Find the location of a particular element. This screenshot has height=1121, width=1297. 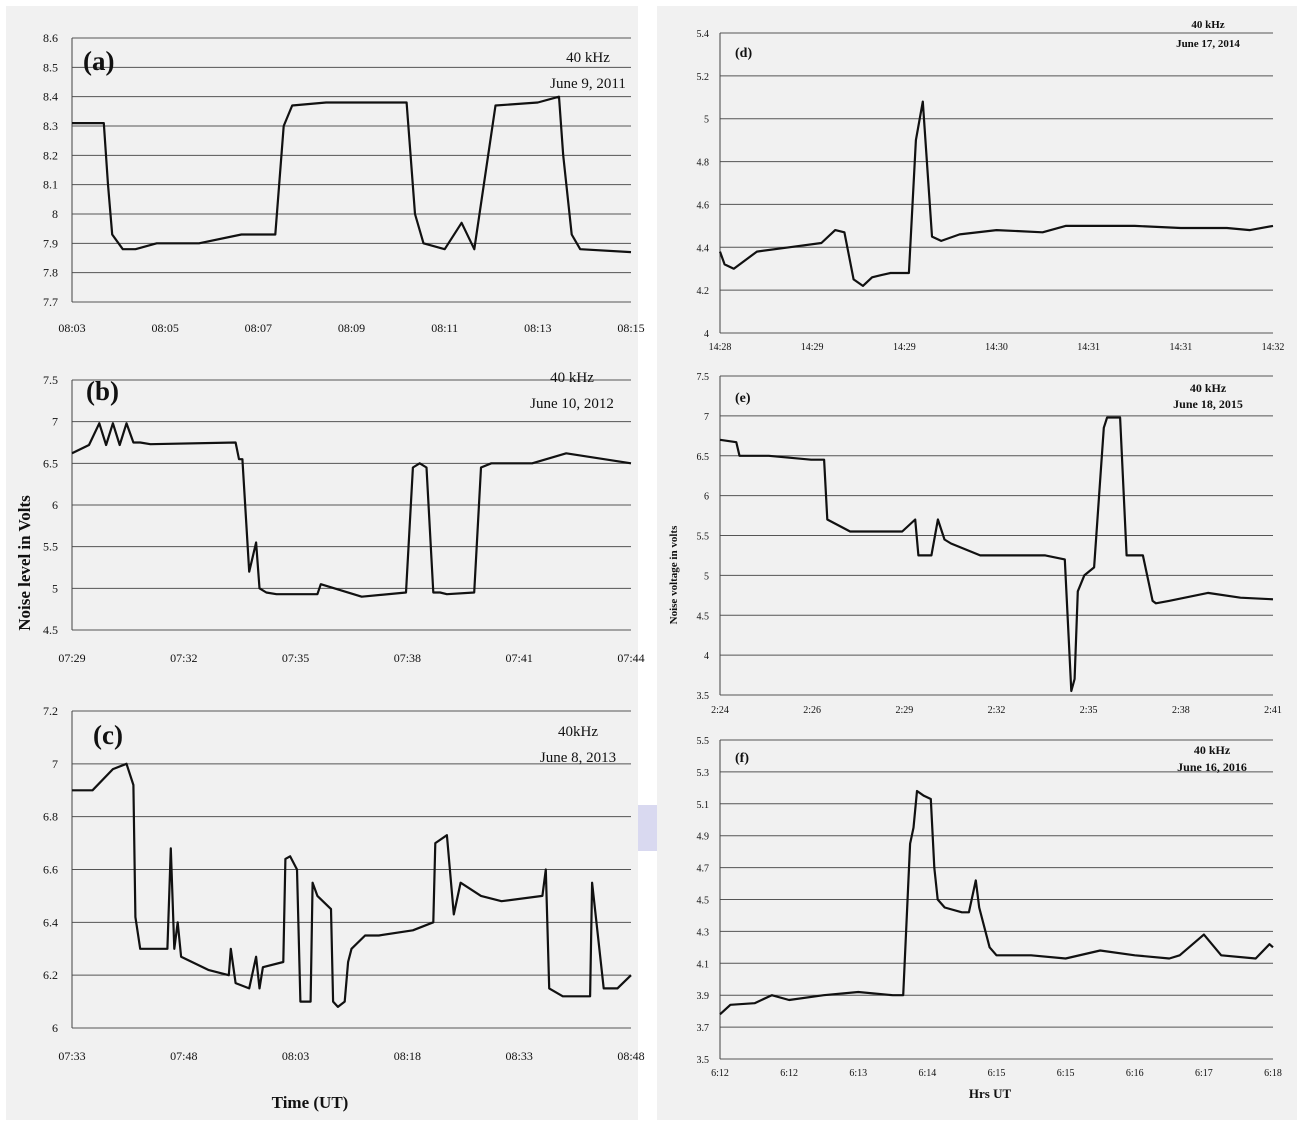

chart-f-x-tick-label: 6:13 is located at coordinates (858, 1073).